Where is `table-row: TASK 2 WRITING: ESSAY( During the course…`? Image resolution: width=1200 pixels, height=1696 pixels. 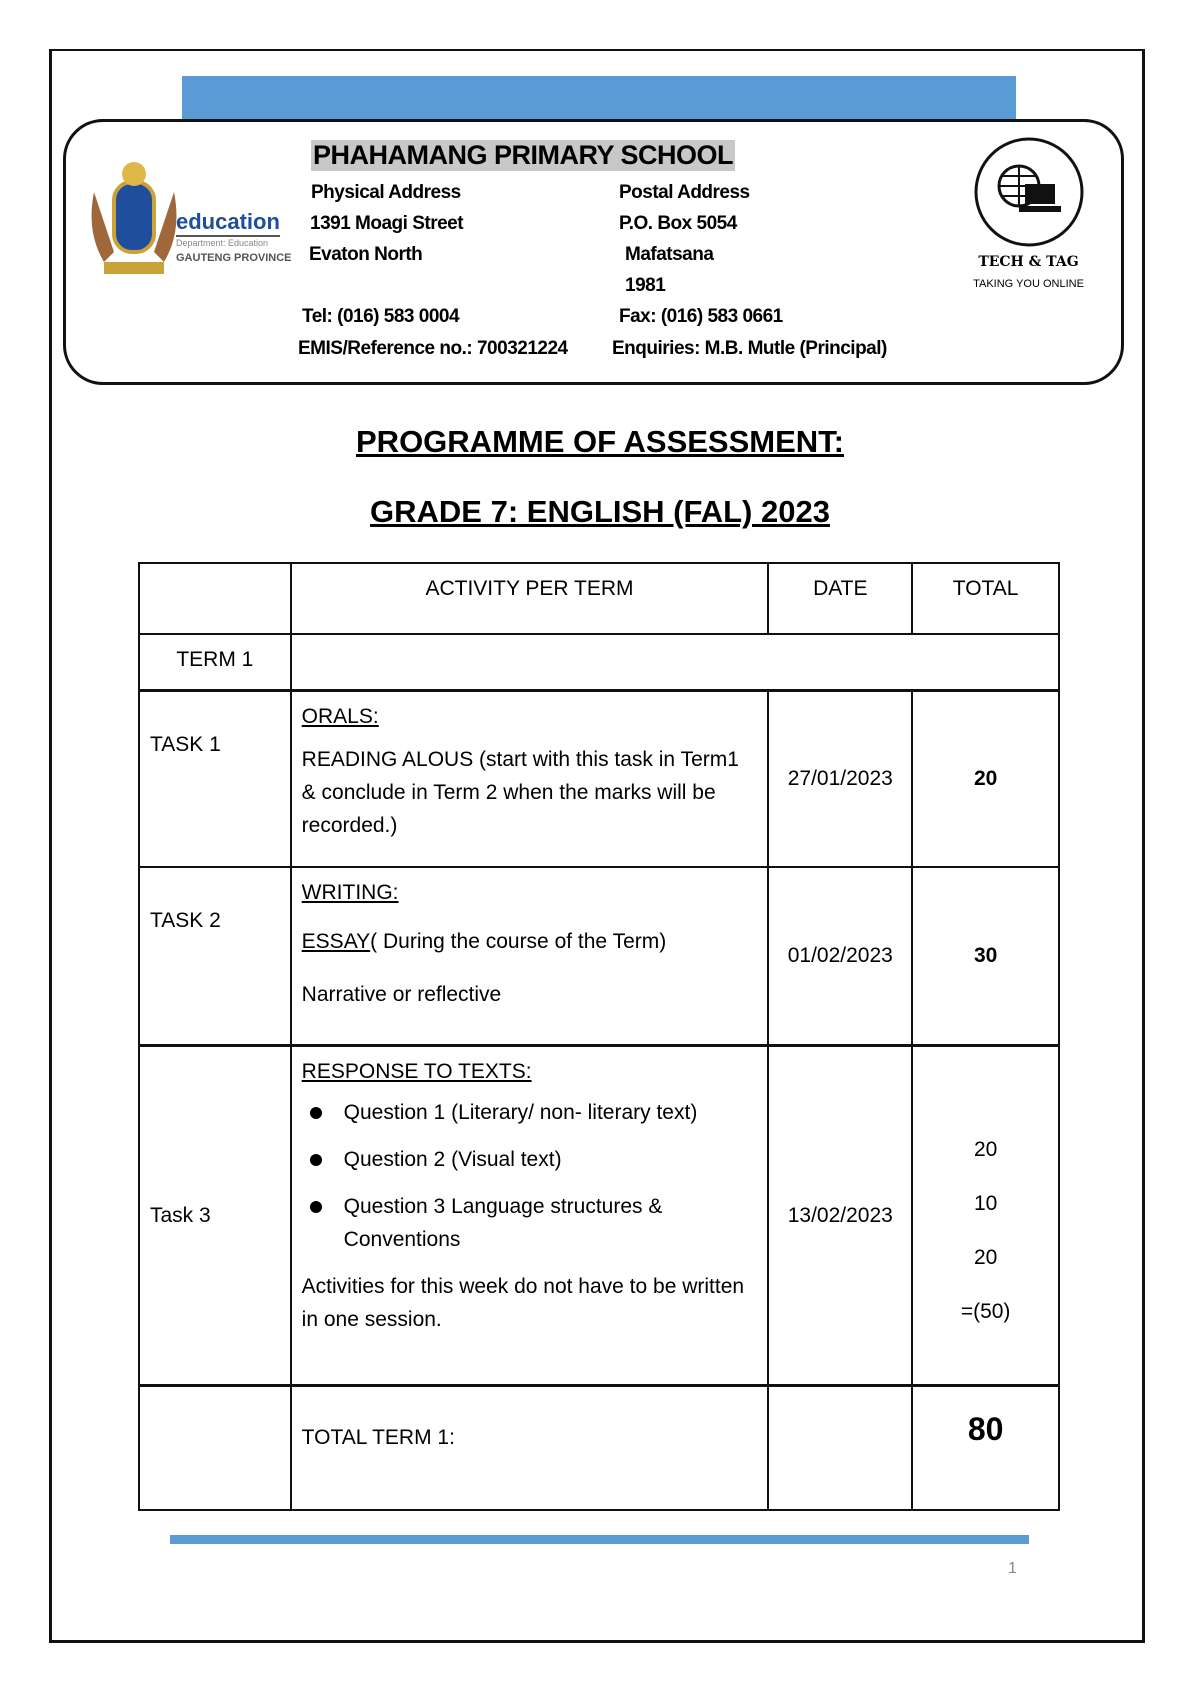 table-row: TASK 2 WRITING: ESSAY( During the course… is located at coordinates (599, 956).